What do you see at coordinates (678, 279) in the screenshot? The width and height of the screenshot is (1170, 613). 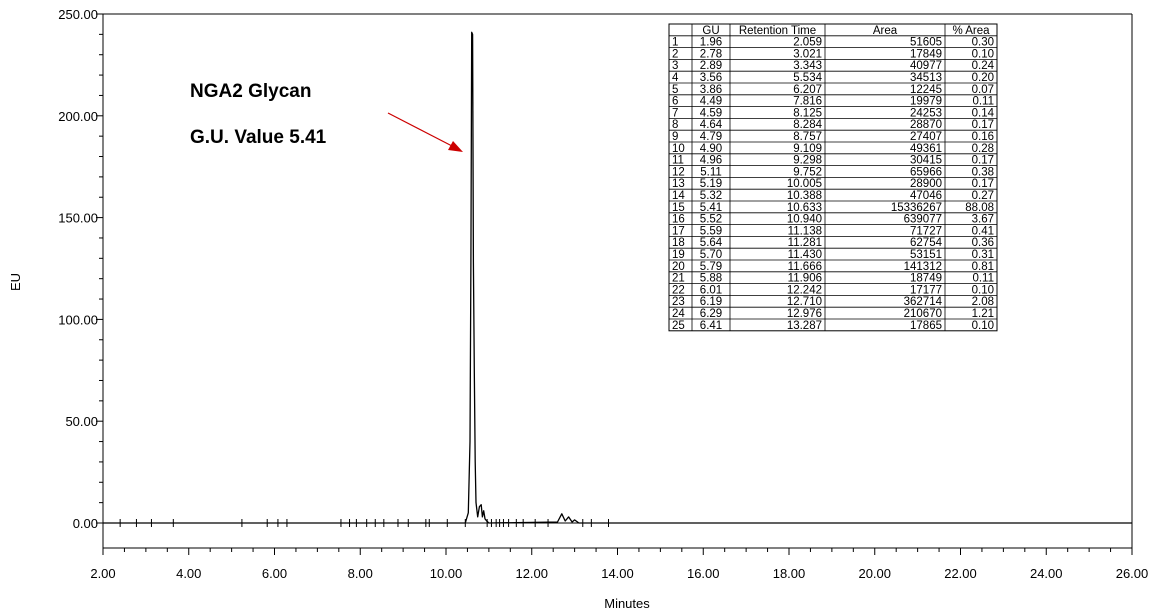 I see `table-cell: 21` at bounding box center [678, 279].